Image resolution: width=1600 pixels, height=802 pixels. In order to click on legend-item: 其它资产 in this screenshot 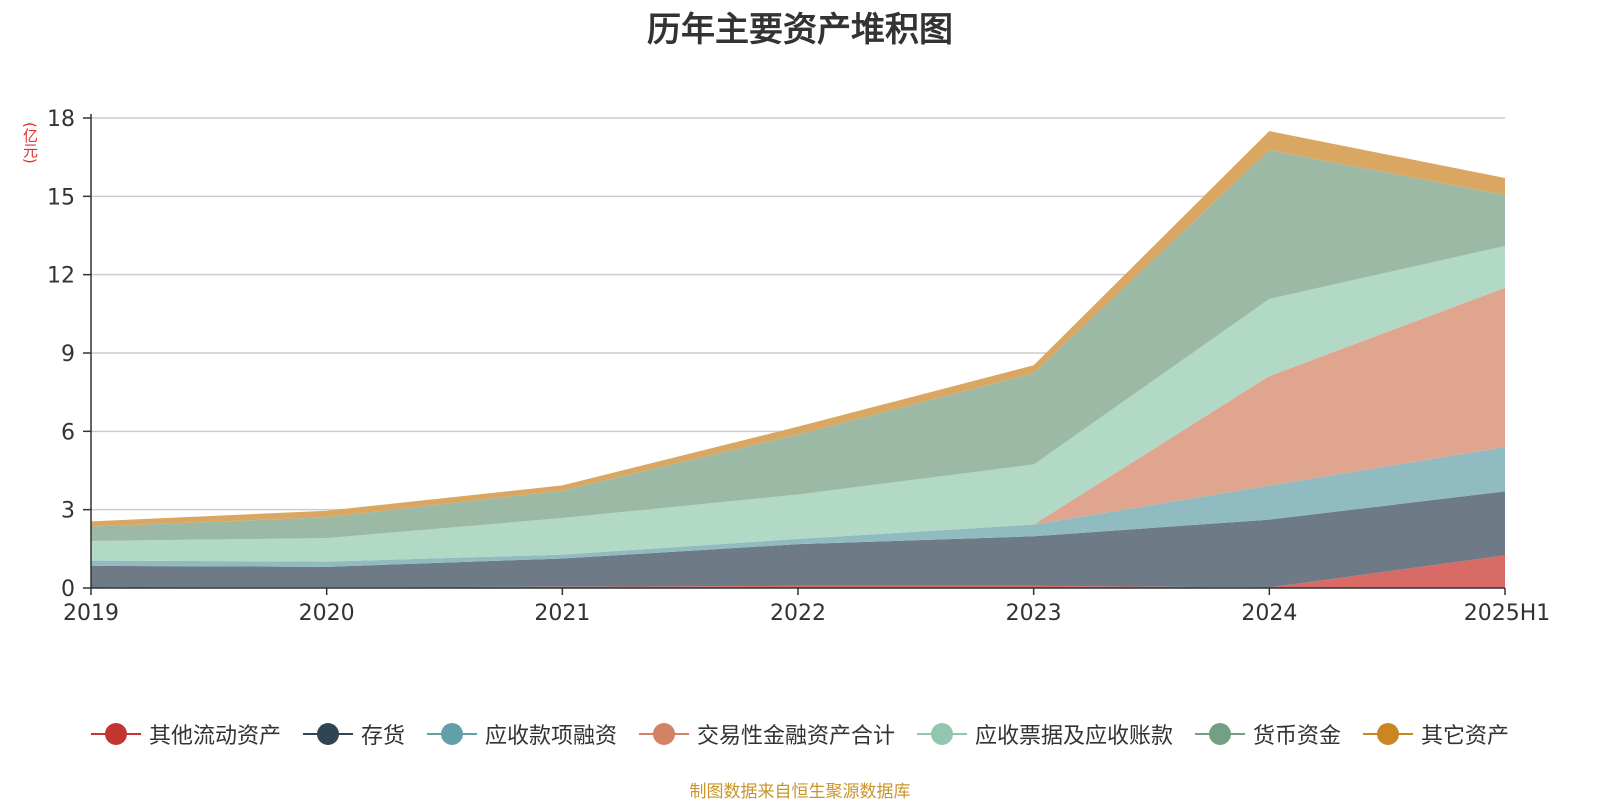, I will do `click(1436, 734)`.